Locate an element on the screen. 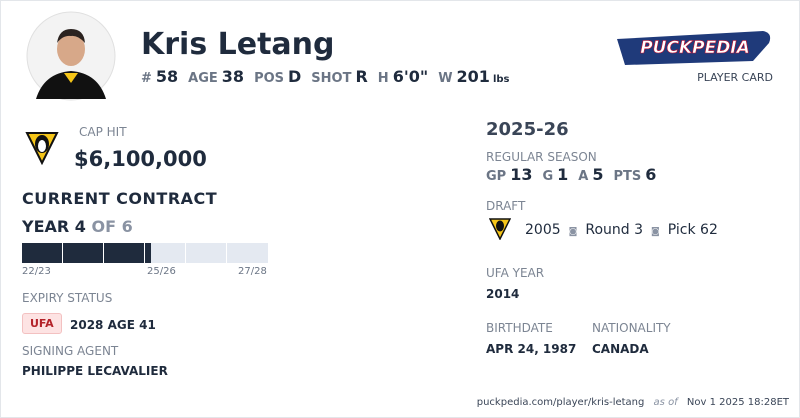 The height and width of the screenshot is (418, 800). bar-label: 22/23 is located at coordinates (36, 271).